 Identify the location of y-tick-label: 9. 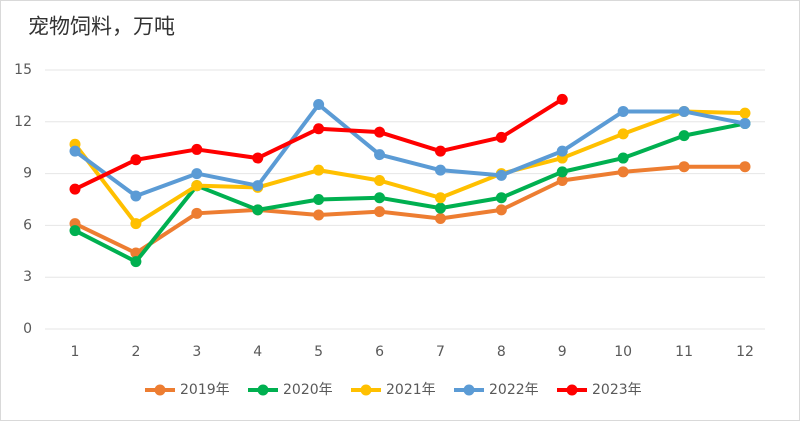
(27, 174).